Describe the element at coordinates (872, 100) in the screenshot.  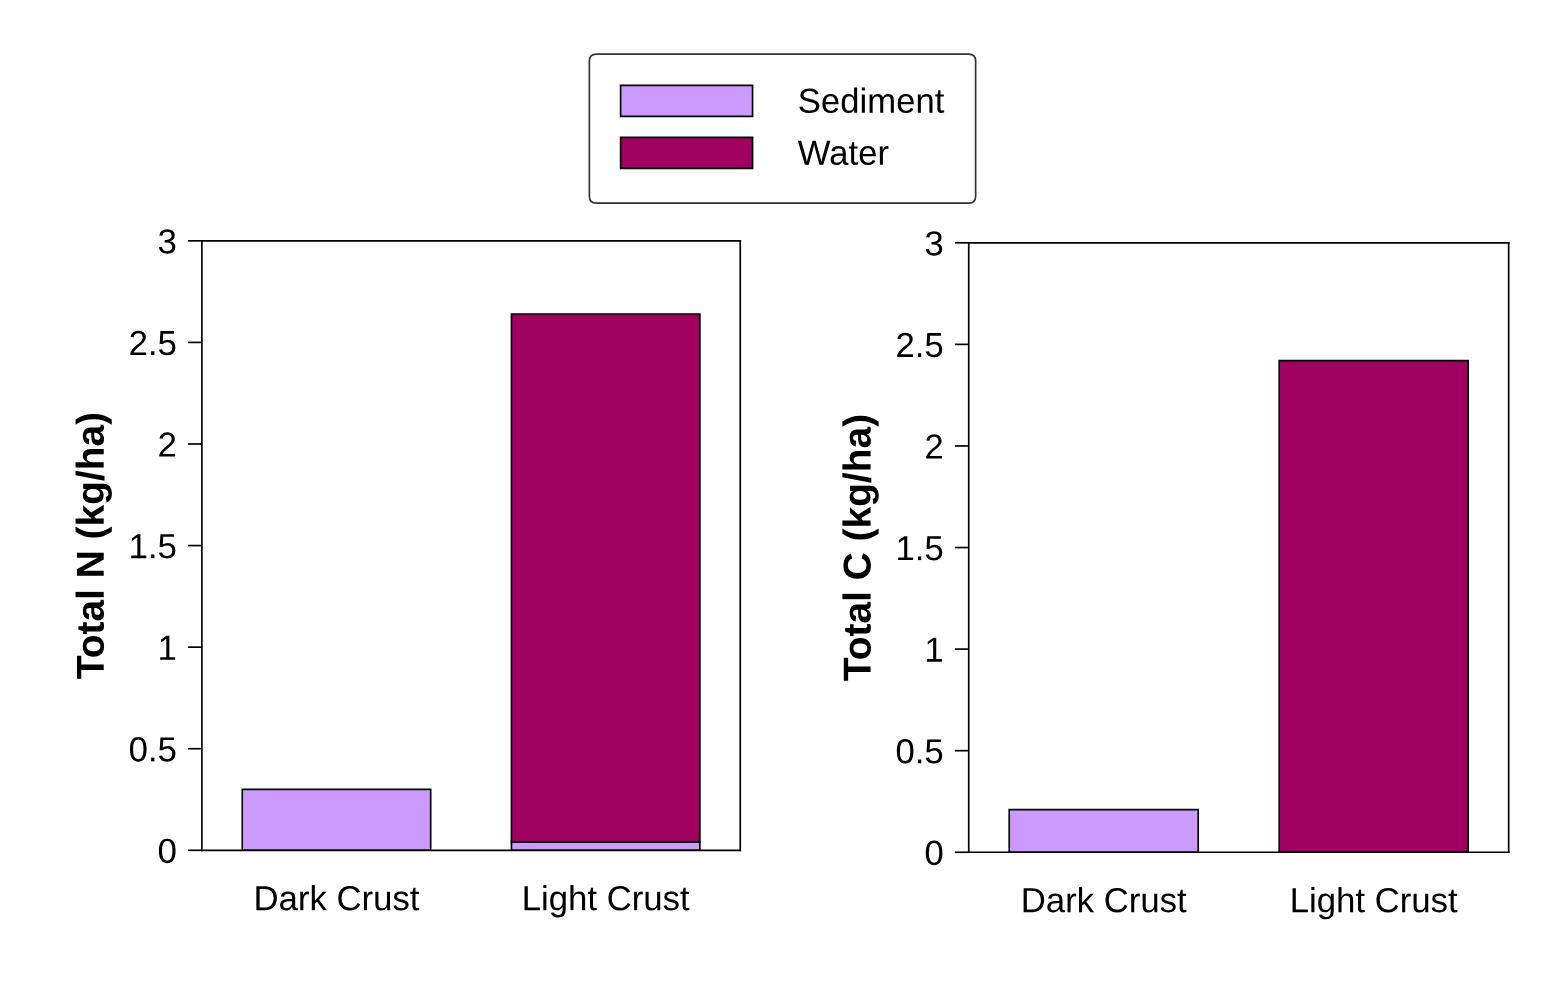
I see `legend-label: Sediment` at that location.